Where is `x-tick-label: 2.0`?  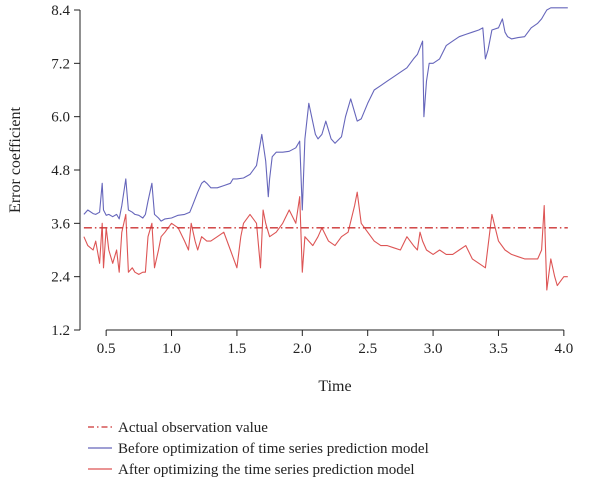 x-tick-label: 2.0 is located at coordinates (302, 349).